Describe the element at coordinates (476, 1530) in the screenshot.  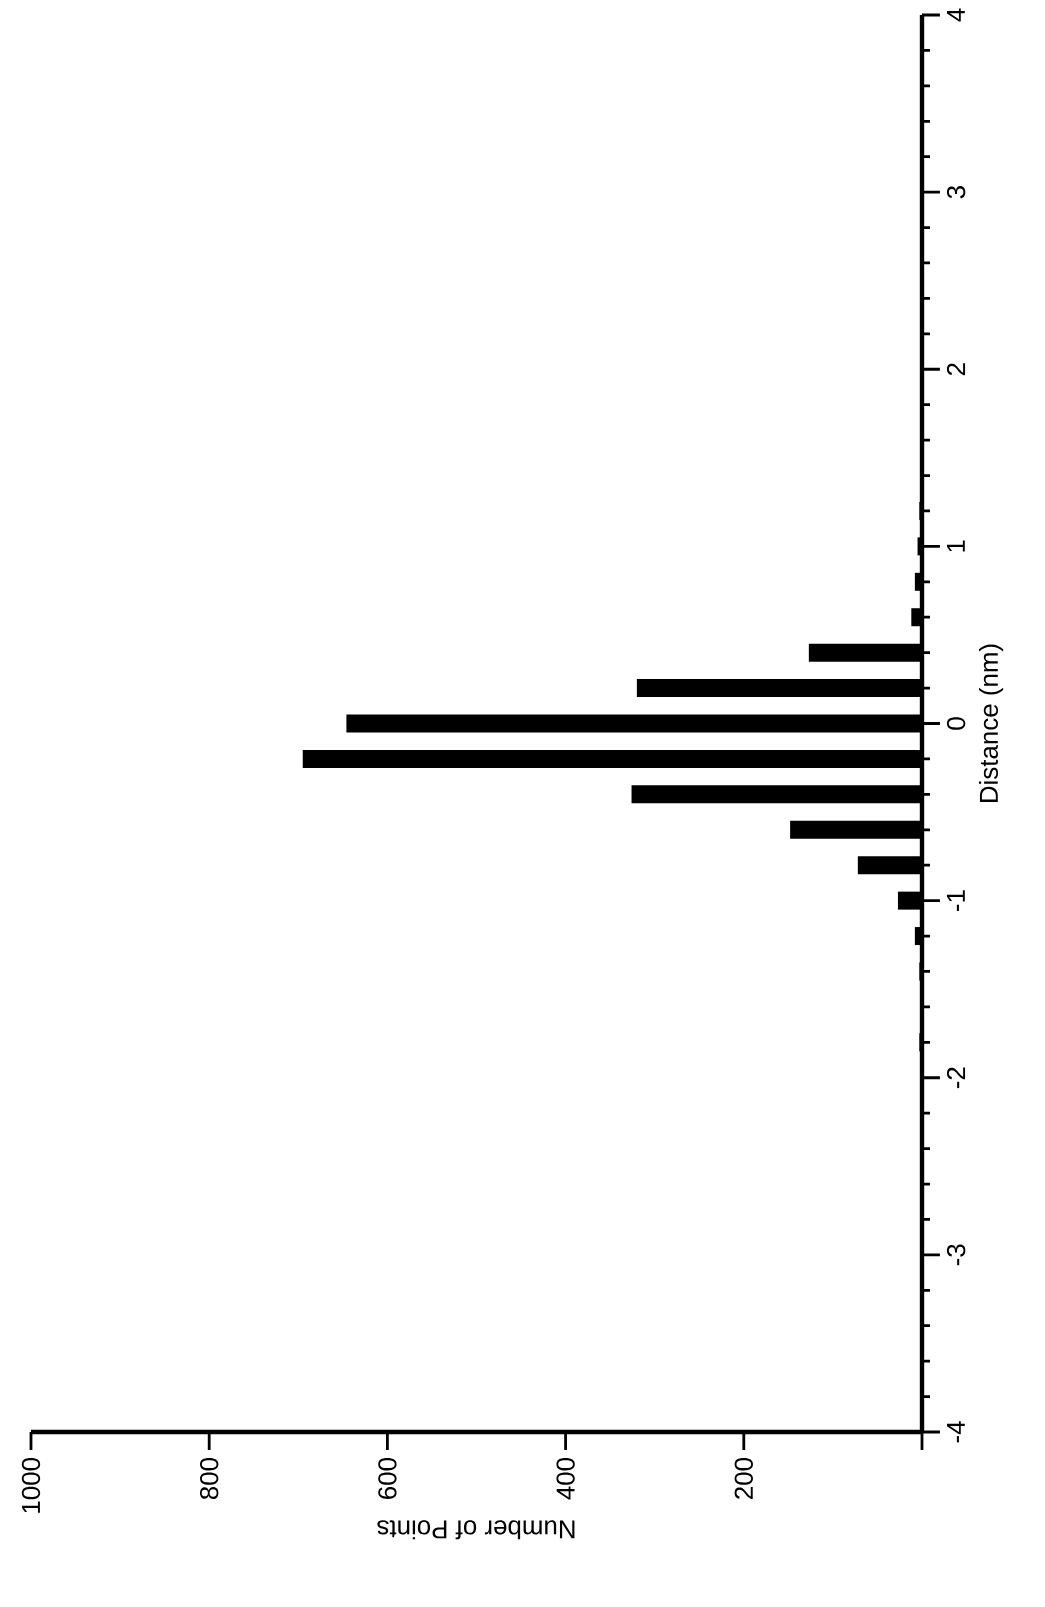
I see `x-axis-title: Number of Points` at that location.